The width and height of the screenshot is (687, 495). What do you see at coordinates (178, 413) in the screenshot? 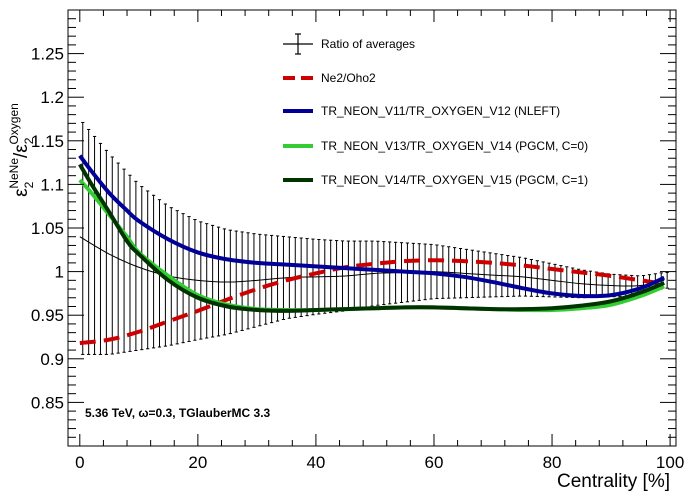
I see `chart-annotation: 5.36 TeV, ω=0.3, TGlauberMC 3.3` at bounding box center [178, 413].